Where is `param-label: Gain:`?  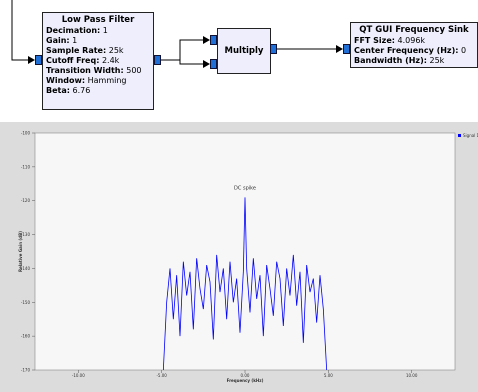 param-label: Gain: is located at coordinates (58, 40).